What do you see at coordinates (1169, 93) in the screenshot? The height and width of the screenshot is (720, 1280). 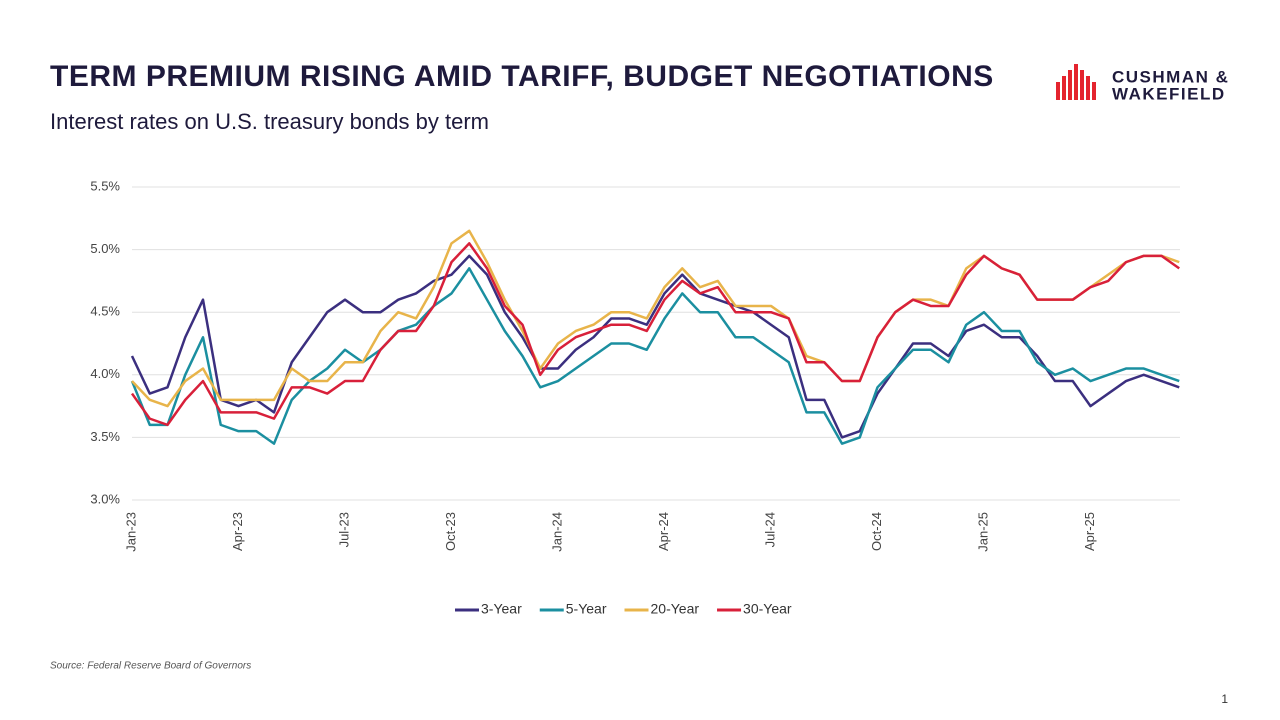 I see `logo-text: WAKEFIELD` at bounding box center [1169, 93].